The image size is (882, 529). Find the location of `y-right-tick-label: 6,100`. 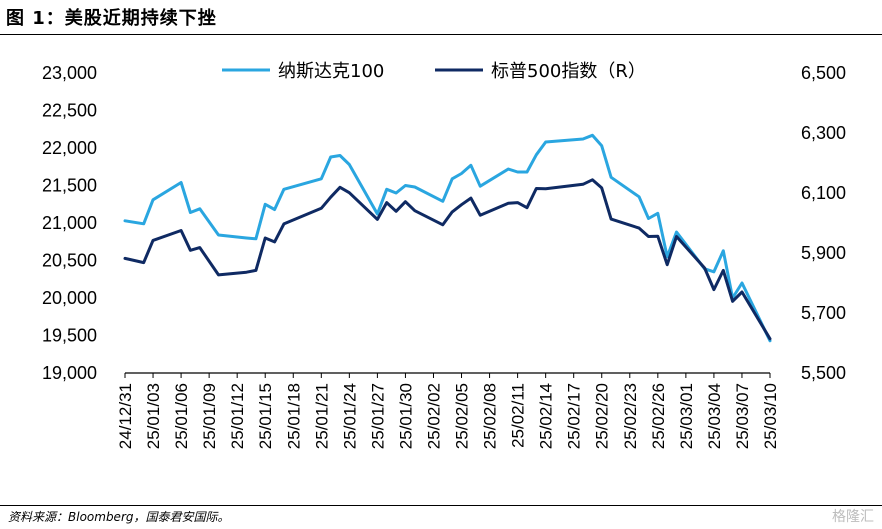

y-right-tick-label: 6,100 is located at coordinates (823, 193).